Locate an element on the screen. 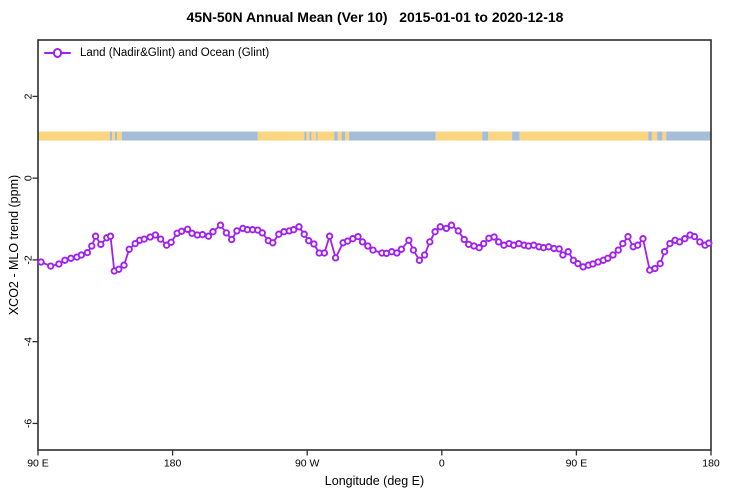 The image size is (750, 500). open-circle-marker-icon is located at coordinates (57, 53).